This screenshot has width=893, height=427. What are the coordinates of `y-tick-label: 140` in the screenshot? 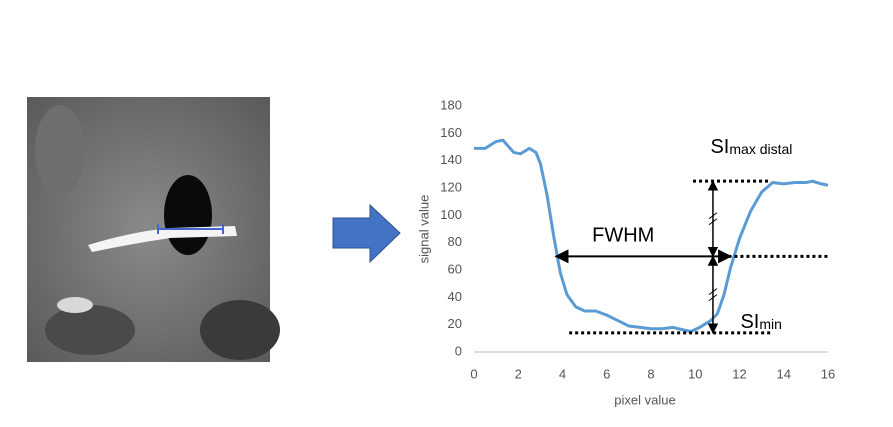 It's located at (451, 159).